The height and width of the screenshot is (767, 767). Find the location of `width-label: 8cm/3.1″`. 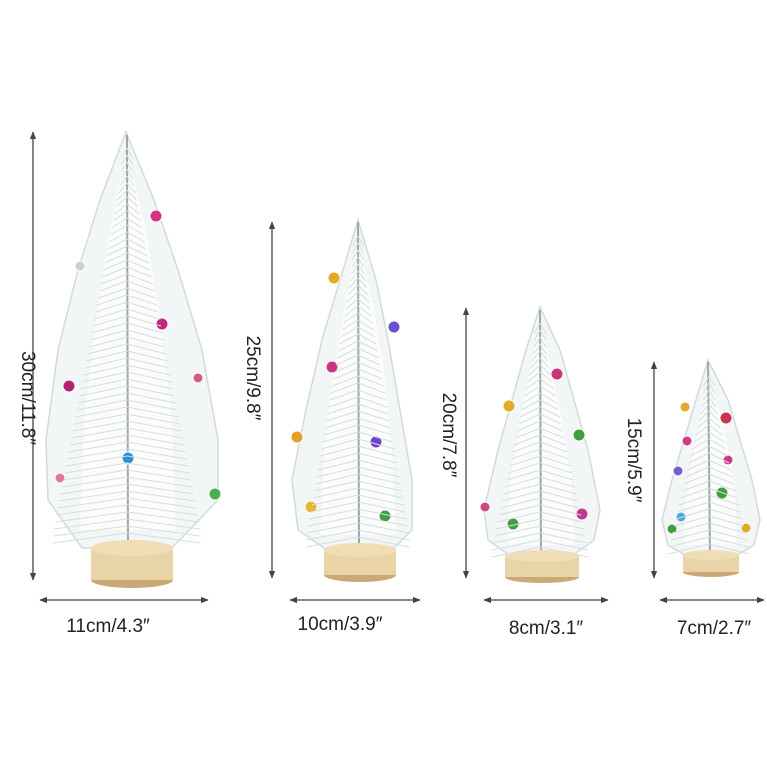

width-label: 8cm/3.1″ is located at coordinates (546, 628).